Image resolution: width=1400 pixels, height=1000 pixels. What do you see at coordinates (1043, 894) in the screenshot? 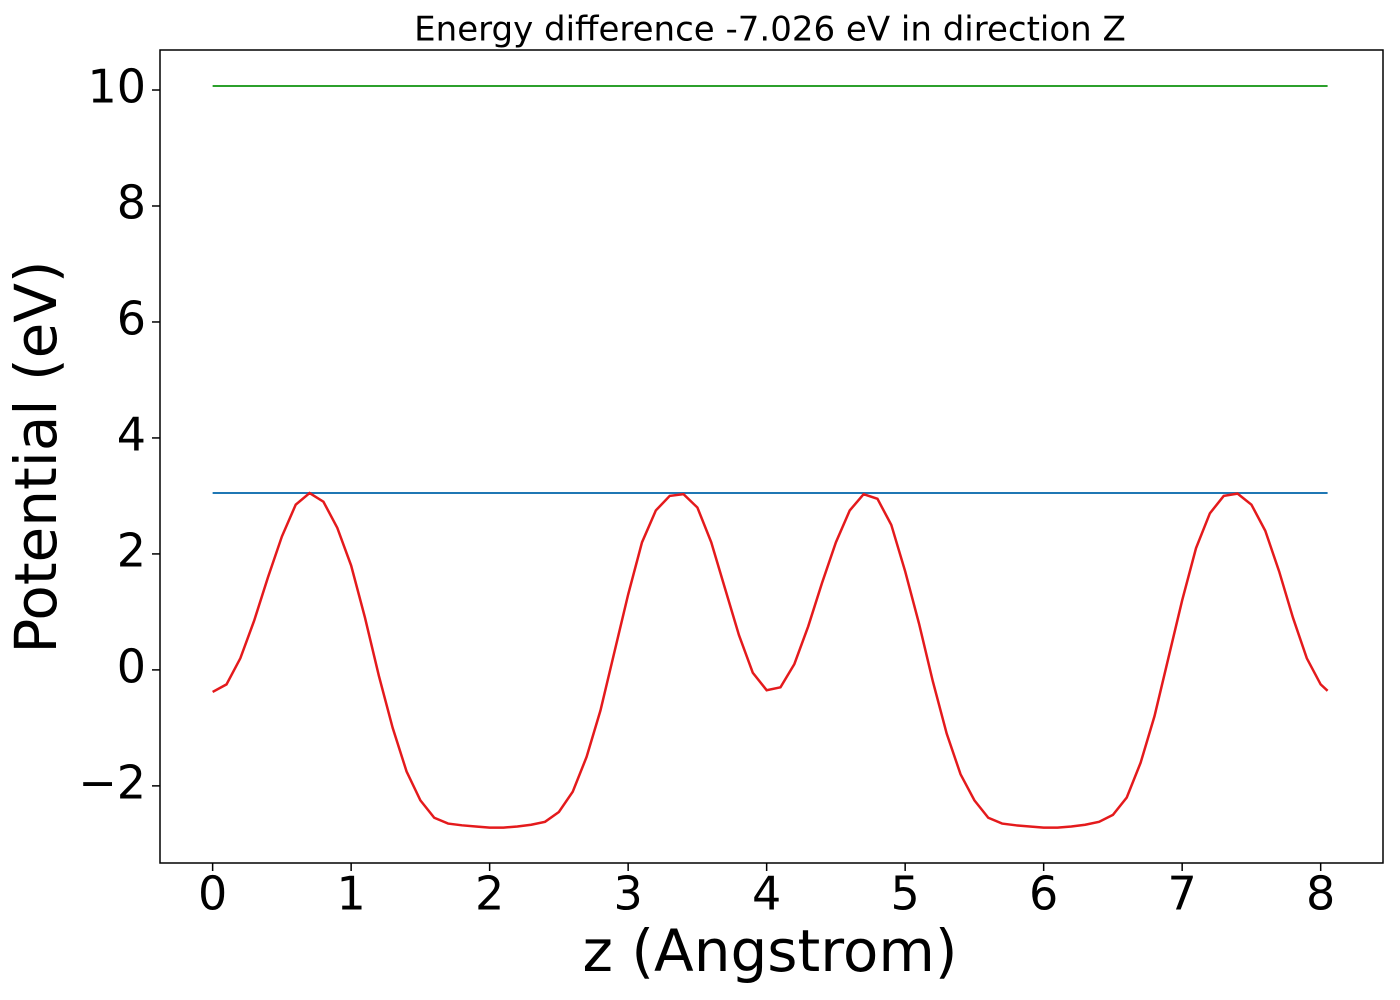
I see `x-tick-label: 6` at bounding box center [1043, 894].